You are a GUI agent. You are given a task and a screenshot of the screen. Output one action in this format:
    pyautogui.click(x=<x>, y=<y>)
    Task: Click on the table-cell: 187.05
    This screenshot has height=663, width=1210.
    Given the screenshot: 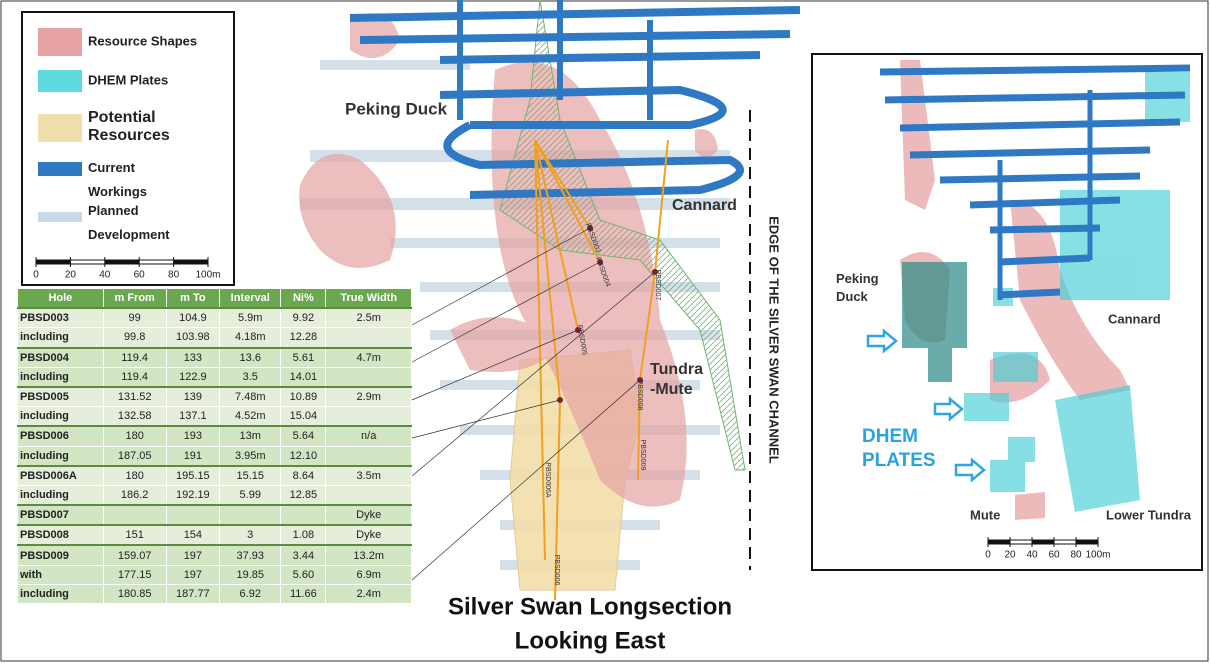 What is the action you would take?
    pyautogui.click(x=134, y=456)
    